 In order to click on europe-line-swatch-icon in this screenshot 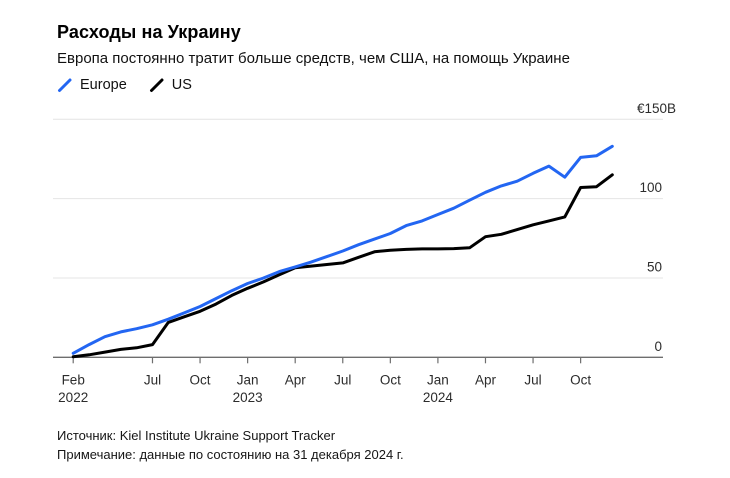, I will do `click(65, 85)`.